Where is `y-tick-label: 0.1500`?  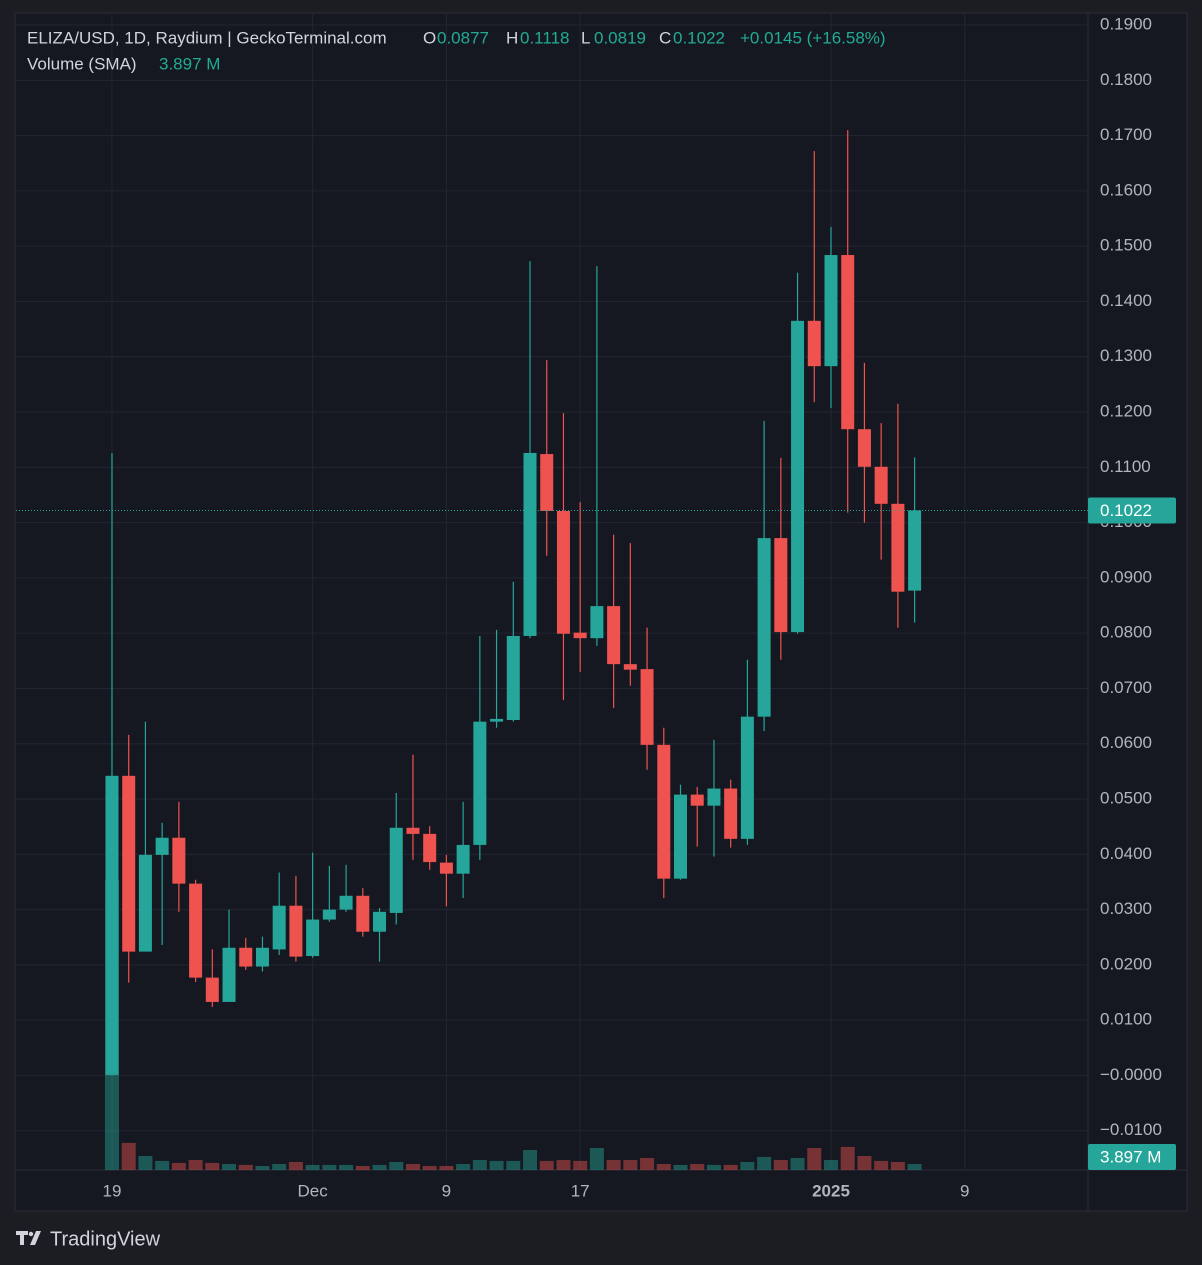 y-tick-label: 0.1500 is located at coordinates (1126, 245).